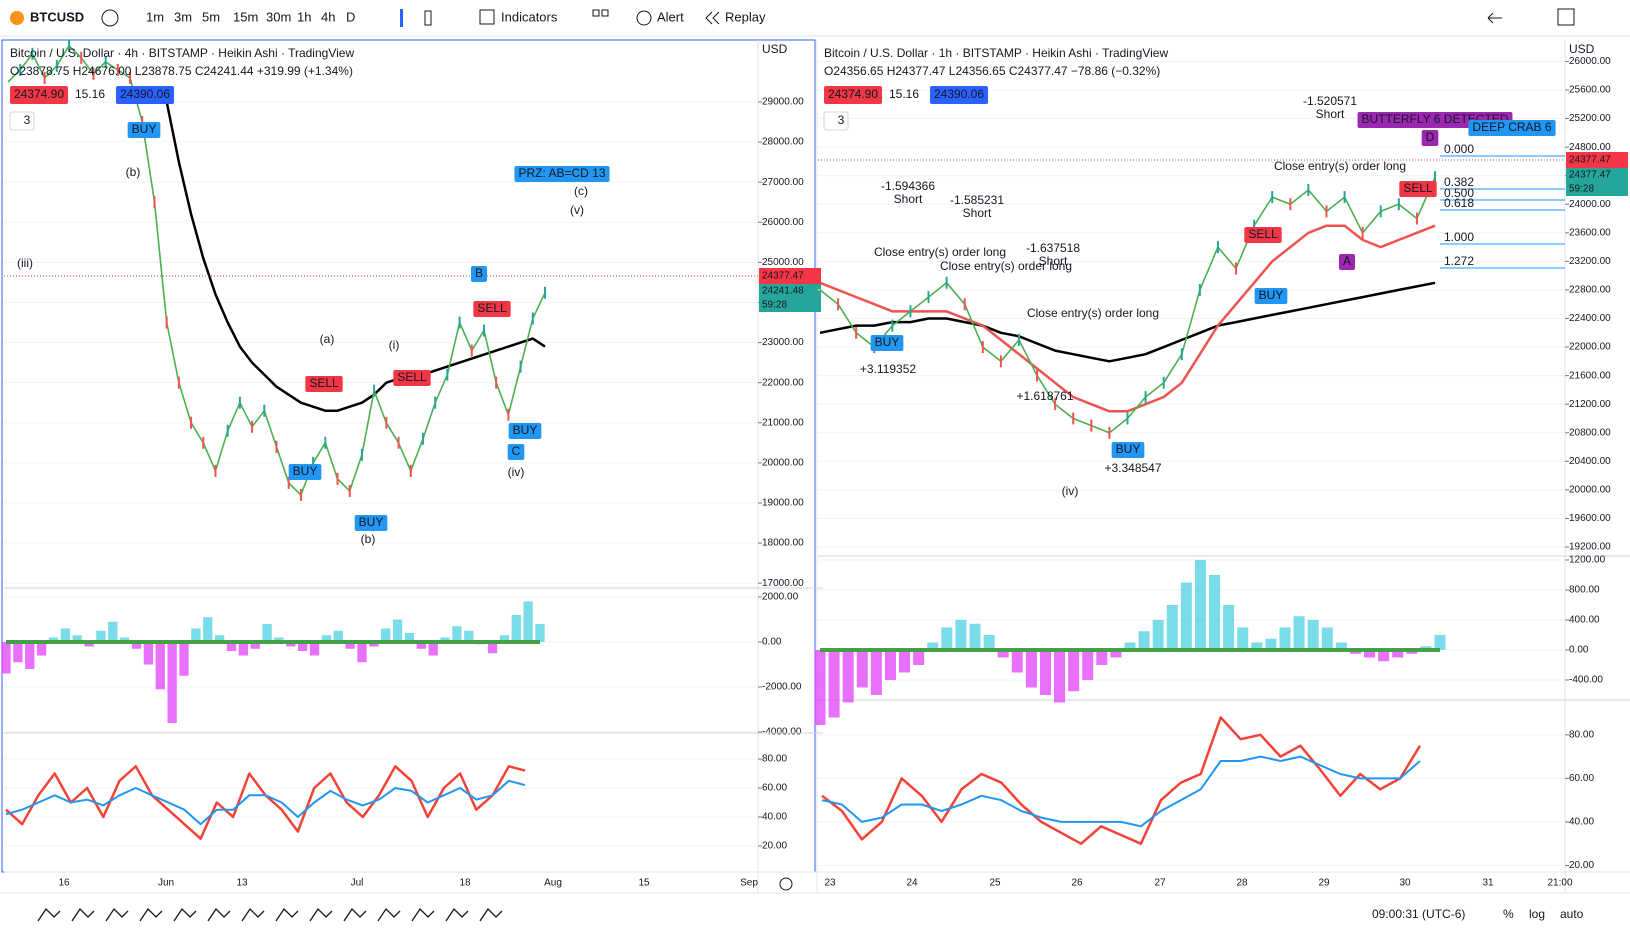 This screenshot has width=1630, height=931. Describe the element at coordinates (644, 18) in the screenshot. I see `alert-icon` at that location.